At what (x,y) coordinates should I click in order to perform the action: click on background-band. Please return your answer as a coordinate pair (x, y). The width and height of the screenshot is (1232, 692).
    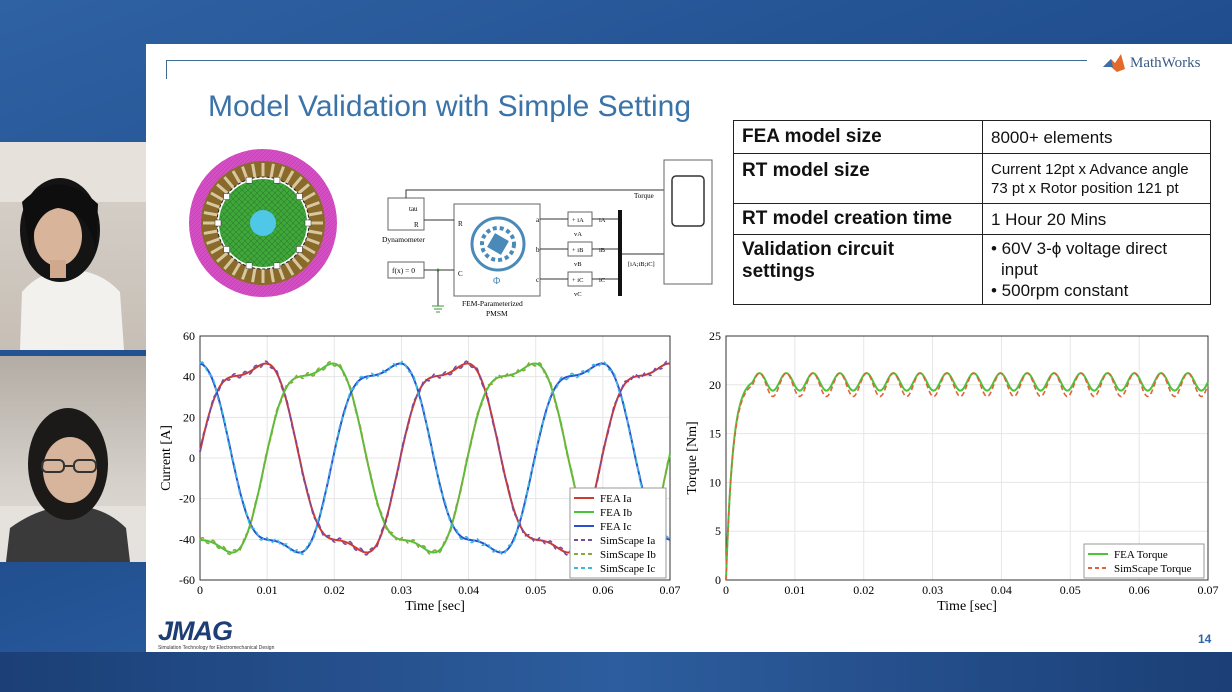
    Looking at the image, I should click on (616, 672).